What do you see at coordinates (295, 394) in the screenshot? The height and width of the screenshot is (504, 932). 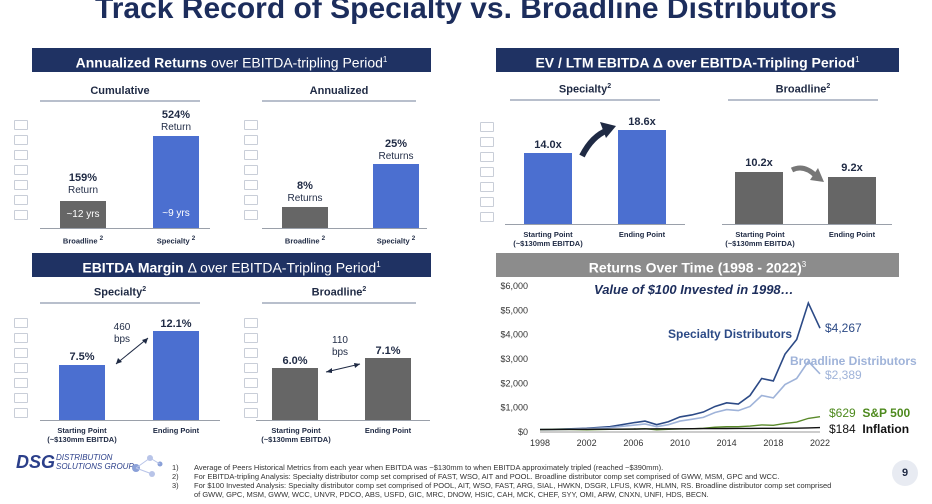 I see `bar-margin-broadline-start` at bounding box center [295, 394].